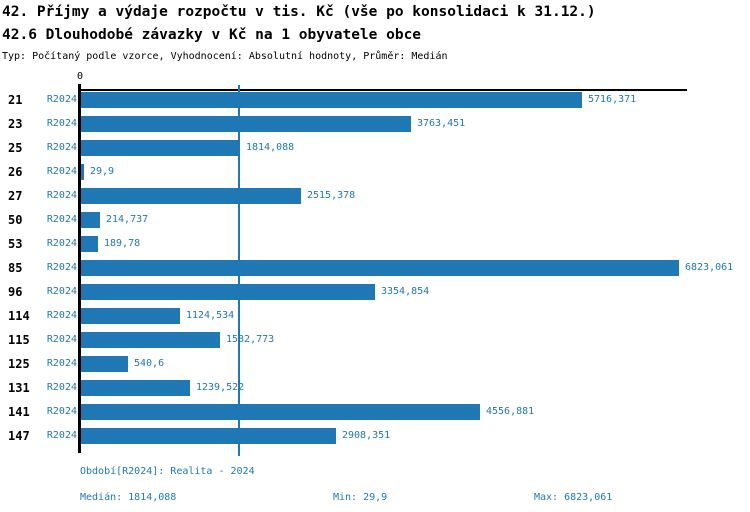 The image size is (750, 512). Describe the element at coordinates (405, 291) in the screenshot. I see `bar-value: 3354,854` at that location.